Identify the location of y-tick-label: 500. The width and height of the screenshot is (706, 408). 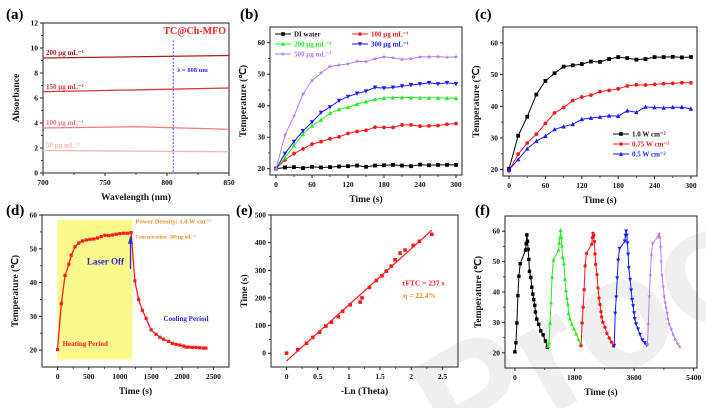
(261, 215).